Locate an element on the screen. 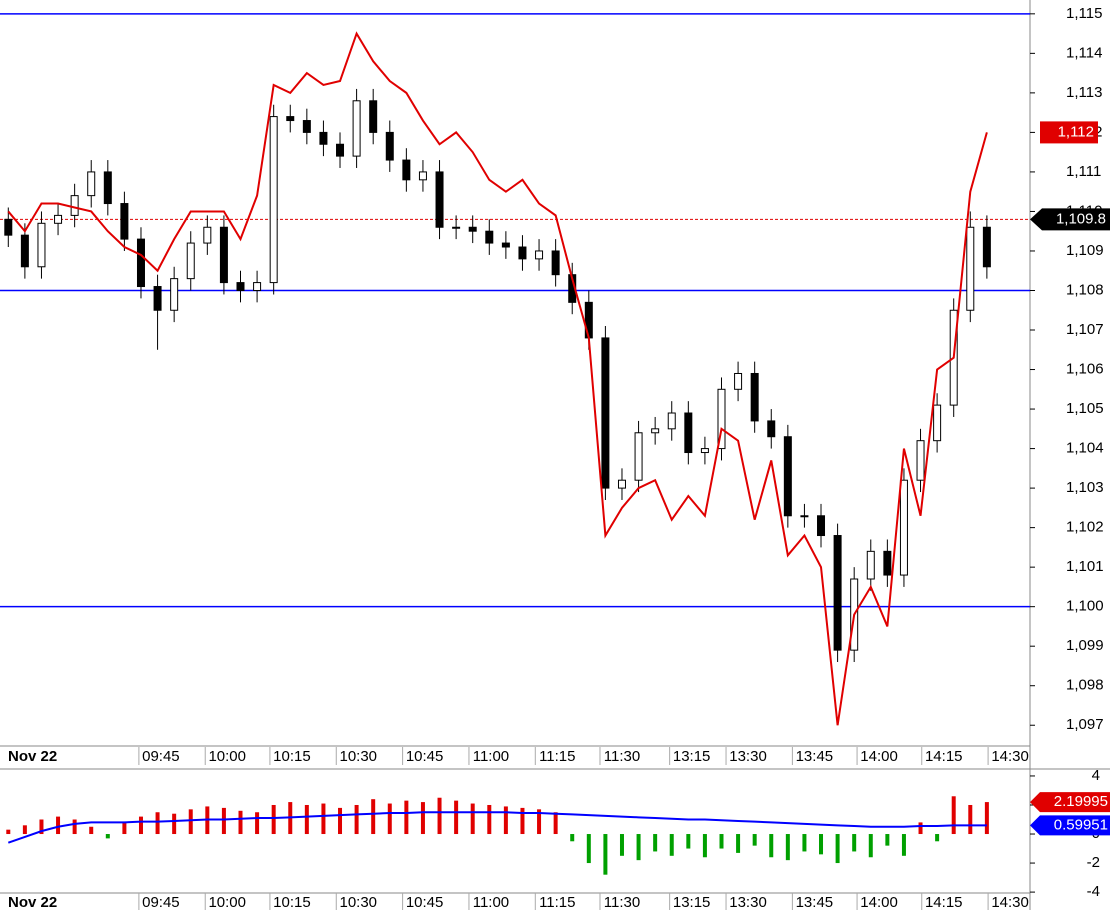 The height and width of the screenshot is (910, 1110). y-tick-label: 1,109 is located at coordinates (1085, 250).